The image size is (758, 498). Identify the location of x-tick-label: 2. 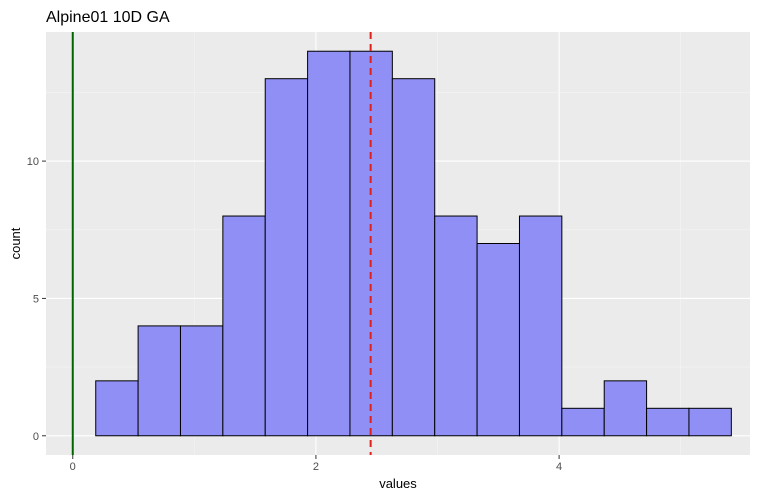
(316, 467).